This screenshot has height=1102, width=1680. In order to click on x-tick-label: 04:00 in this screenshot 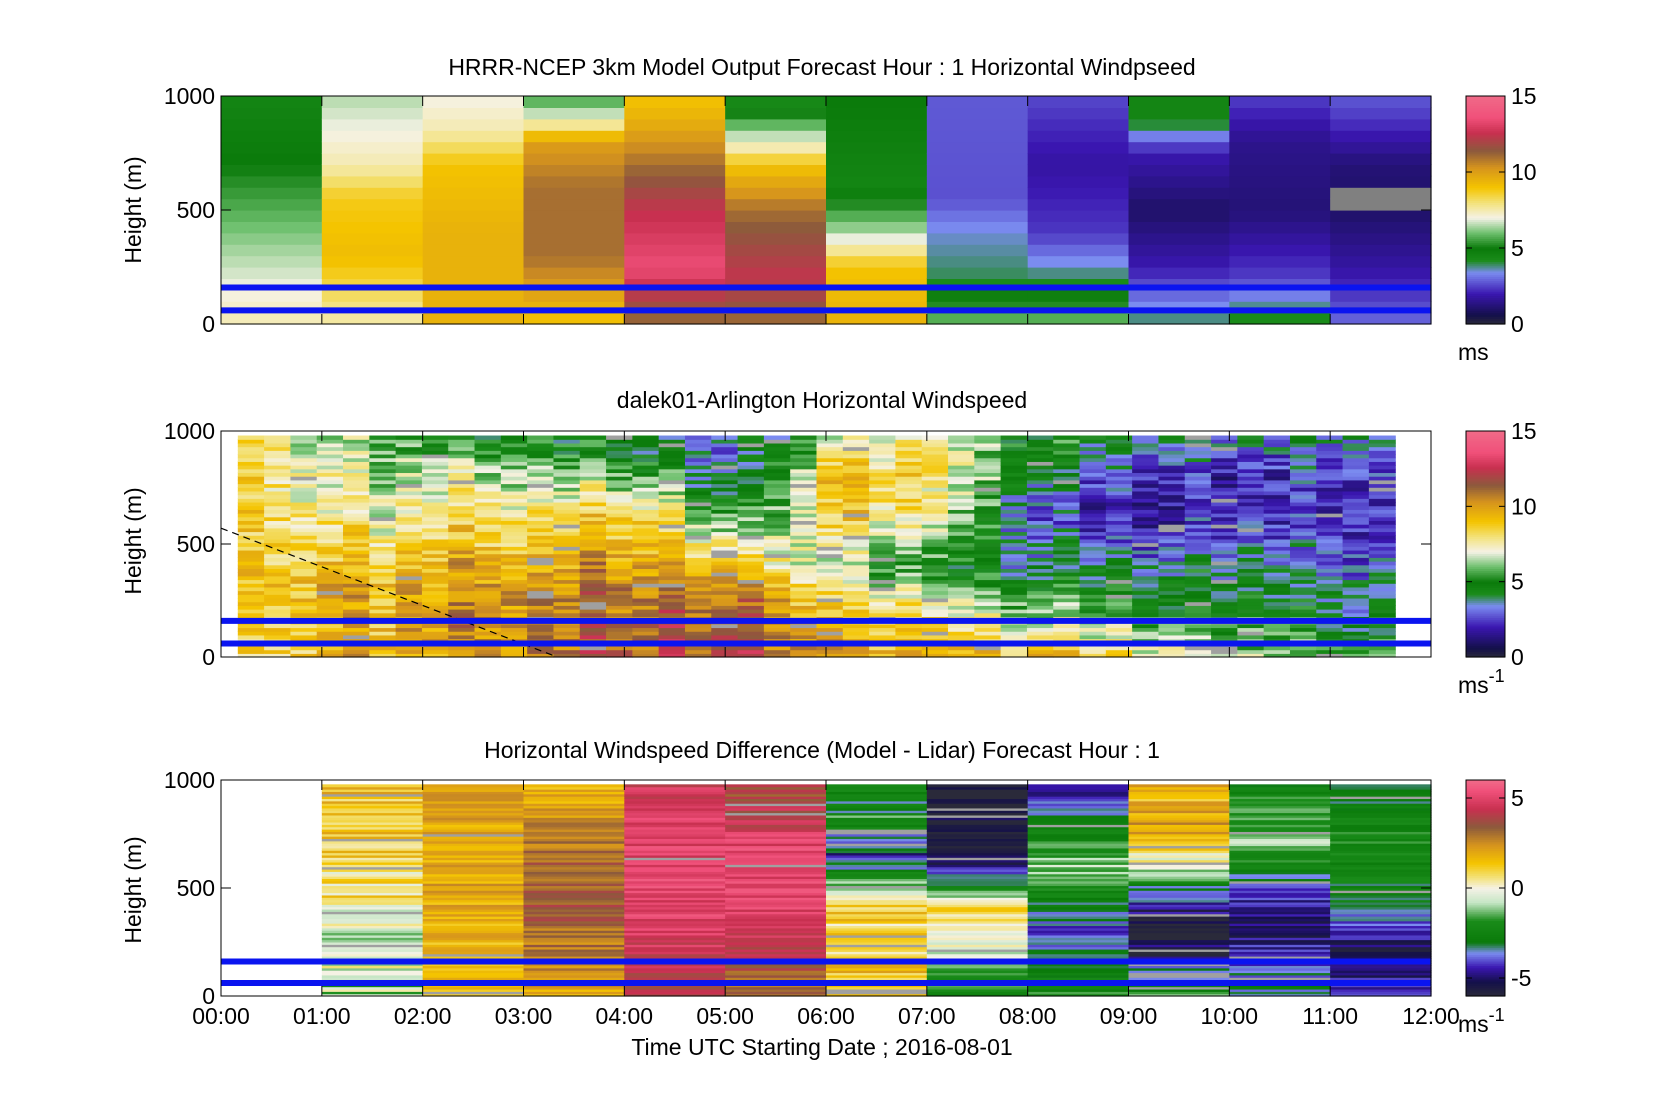, I will do `click(625, 1016)`.